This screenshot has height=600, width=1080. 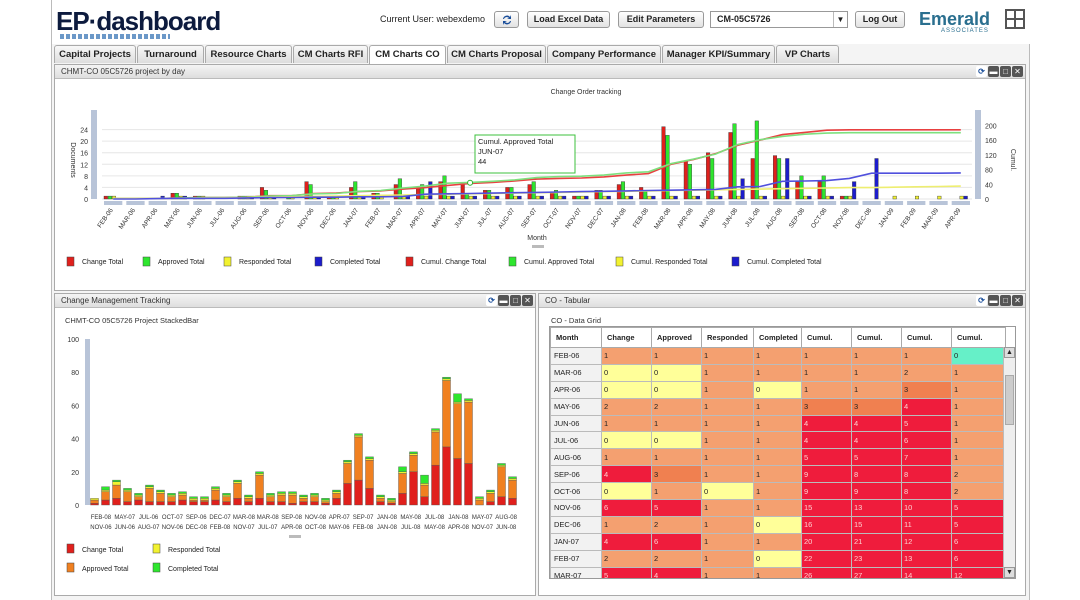 I want to click on table-cell: 2, so click(x=978, y=491).